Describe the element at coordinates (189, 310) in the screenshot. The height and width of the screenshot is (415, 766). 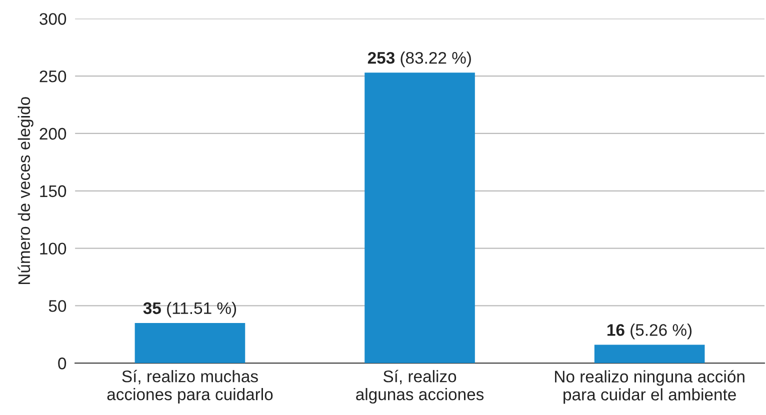
I see `data-label: 35 (11.51 %)` at that location.